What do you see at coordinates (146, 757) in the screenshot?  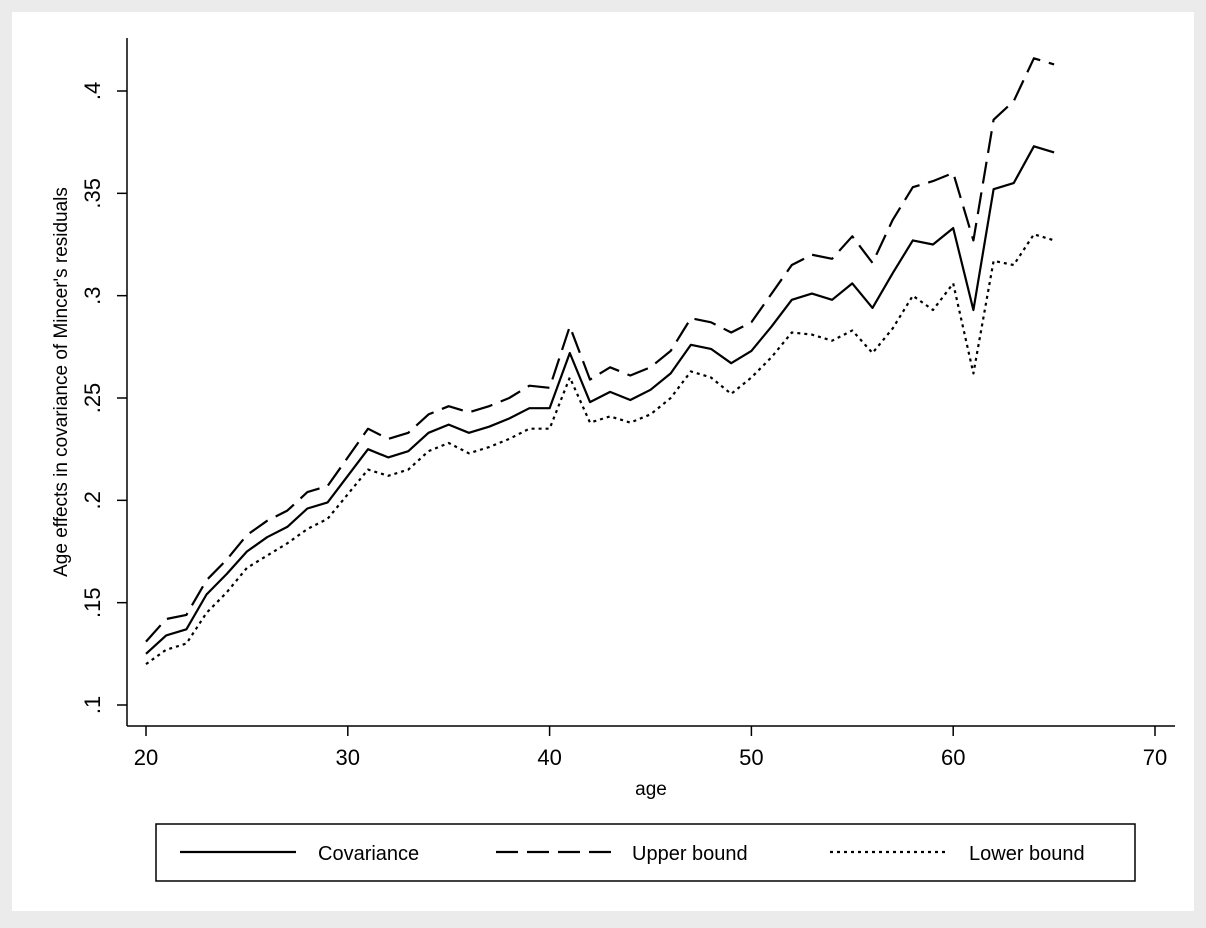 I see `x-tick-label: 20` at bounding box center [146, 757].